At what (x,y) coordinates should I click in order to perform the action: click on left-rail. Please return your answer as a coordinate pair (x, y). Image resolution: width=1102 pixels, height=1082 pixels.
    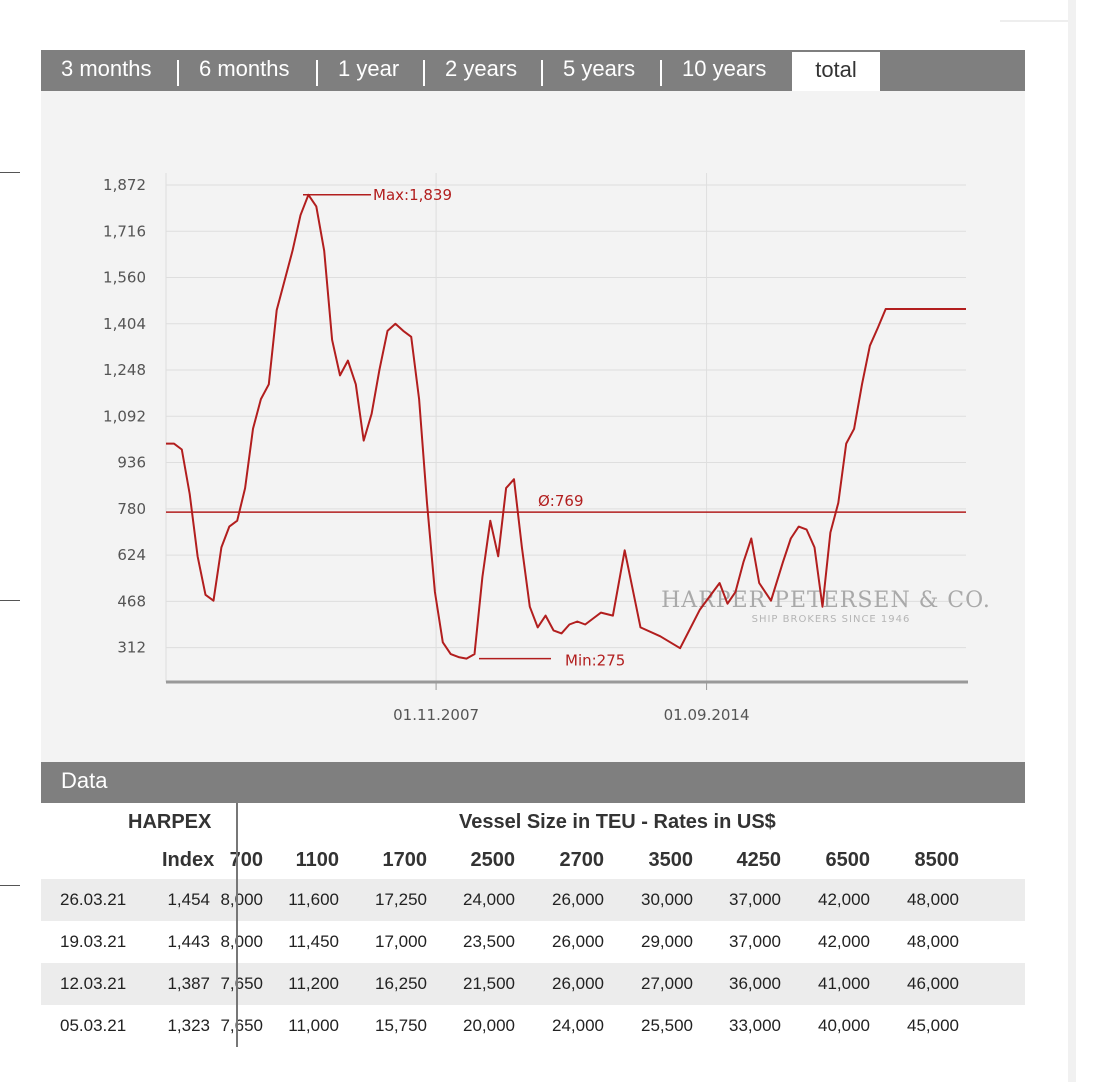
    Looking at the image, I should click on (20, 541).